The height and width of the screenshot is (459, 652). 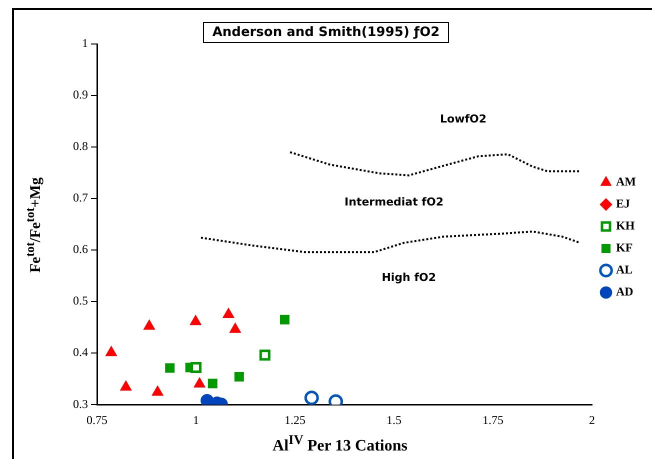 I want to click on x-axis-title: Al$^{IV}$ Per 13 Cations, so click(x=340, y=444).